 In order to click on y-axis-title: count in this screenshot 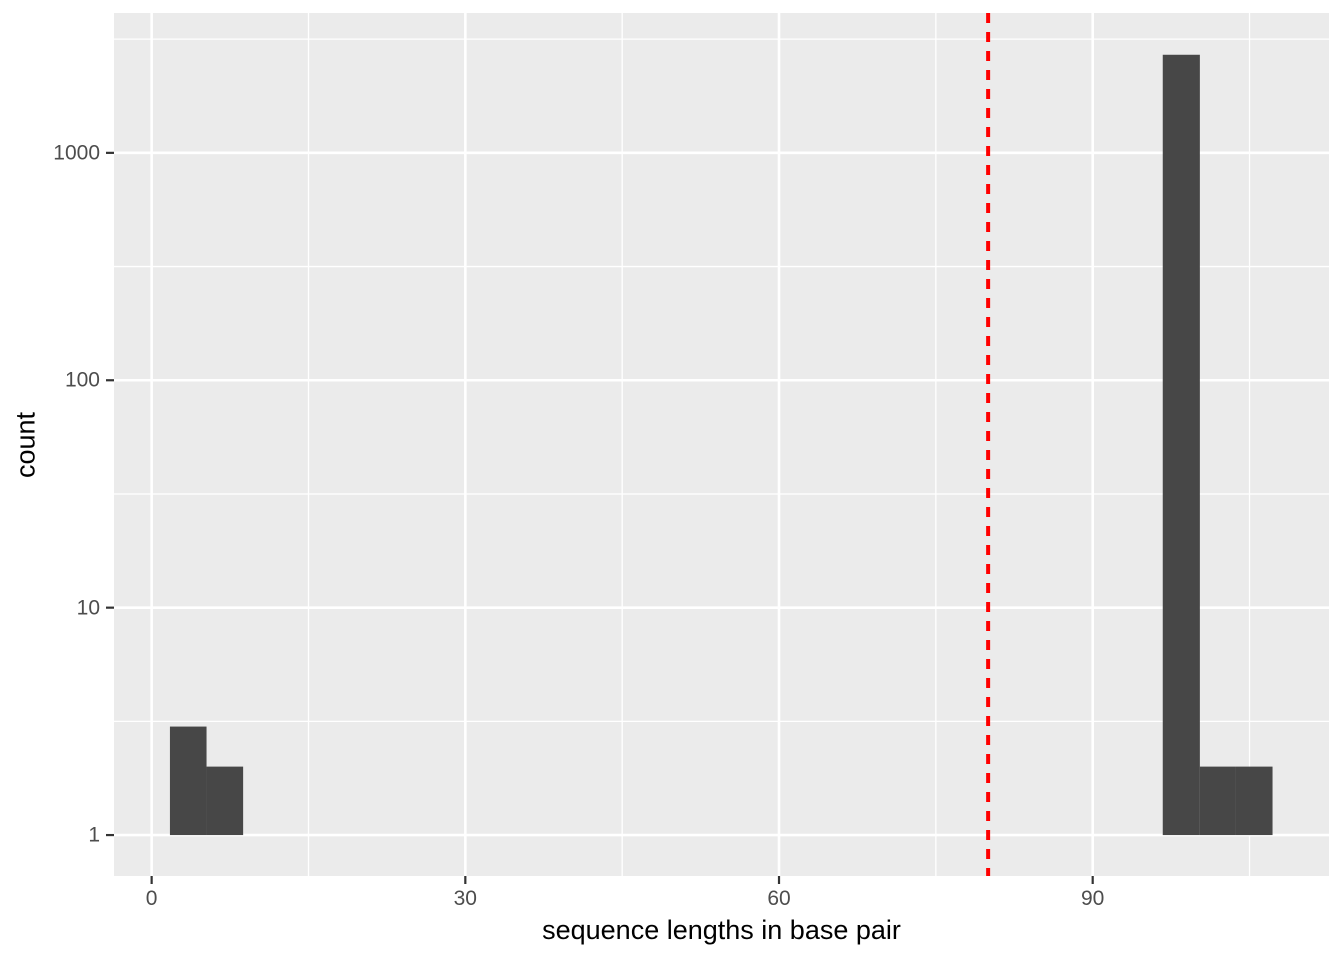, I will do `click(25, 444)`.